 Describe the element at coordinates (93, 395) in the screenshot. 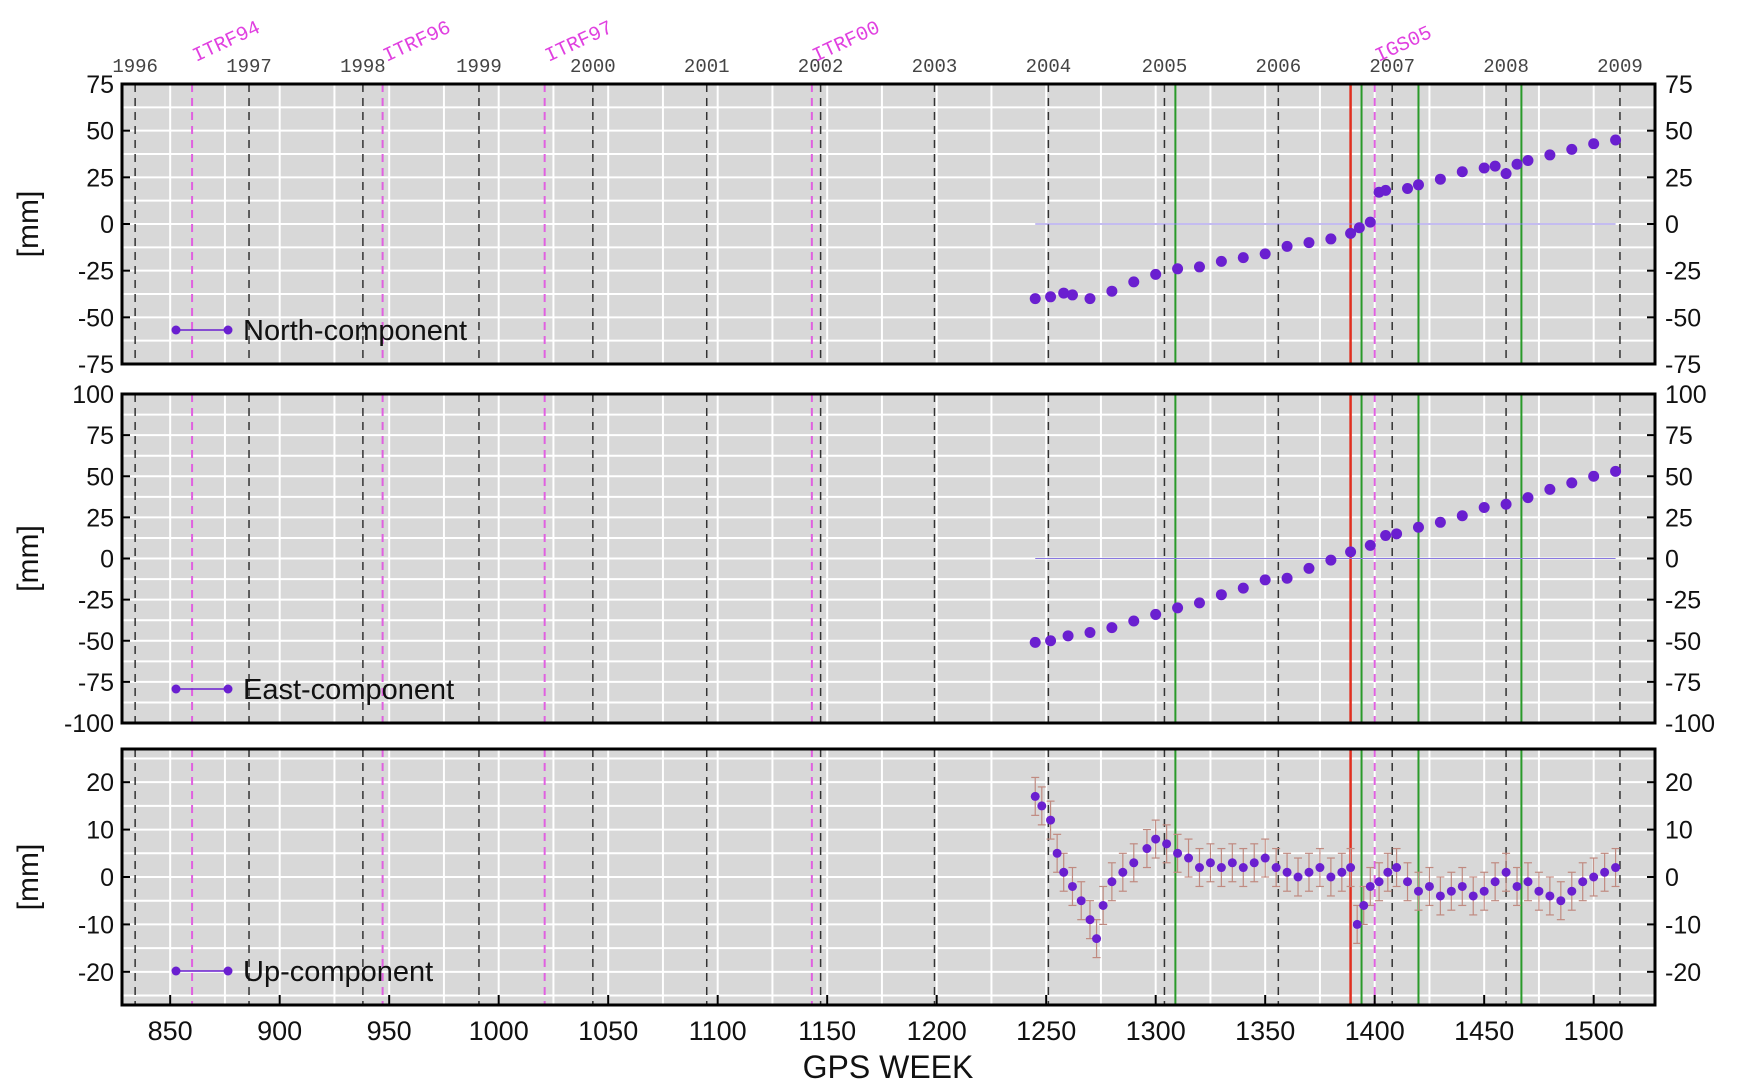

I see `y-tick-label-left: 100` at that location.